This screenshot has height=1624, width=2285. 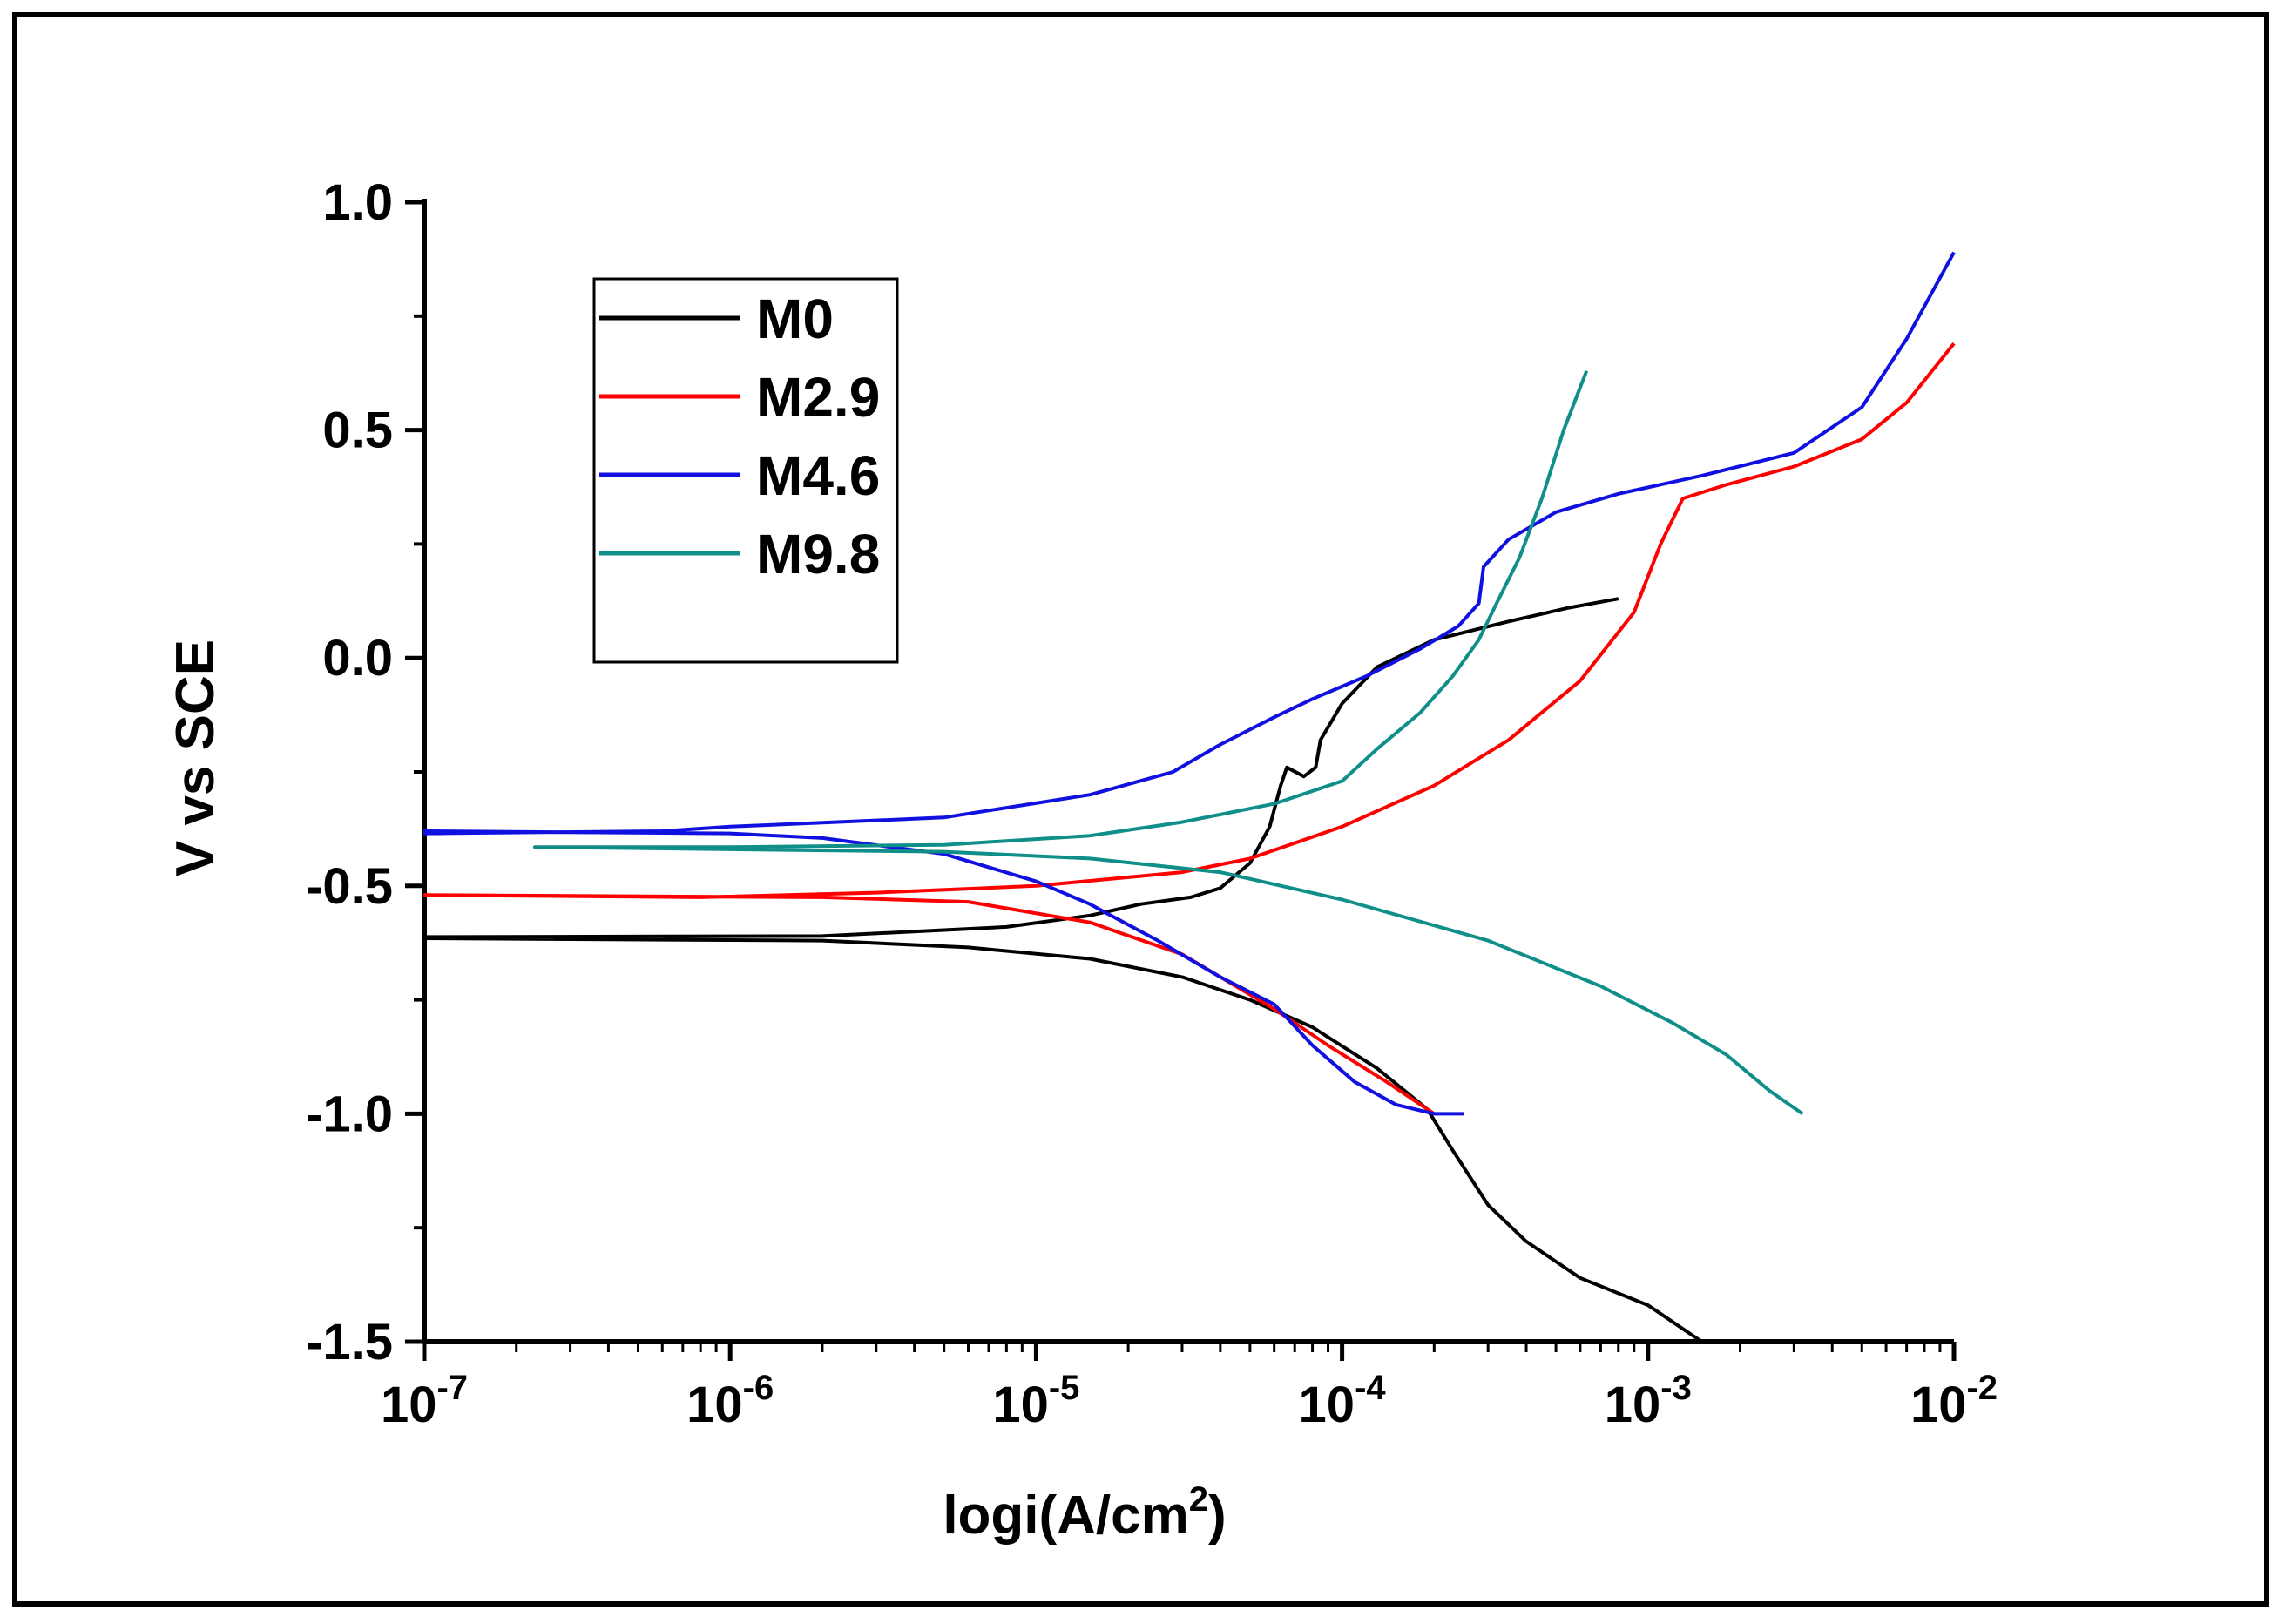 What do you see at coordinates (1648, 1401) in the screenshot?
I see `x-tick-label: 10⁻³` at bounding box center [1648, 1401].